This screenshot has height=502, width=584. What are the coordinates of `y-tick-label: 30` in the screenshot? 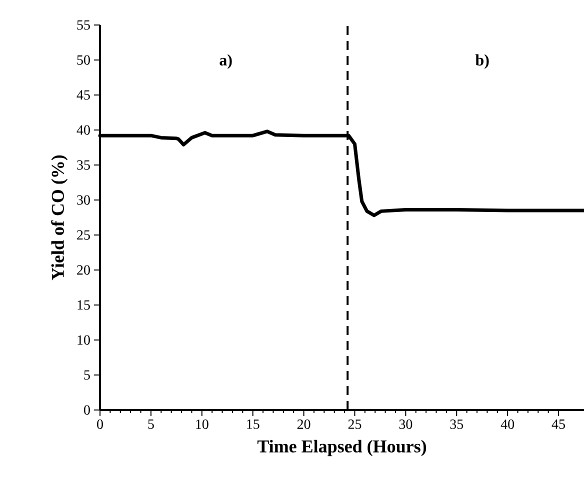 It's located at (83, 200).